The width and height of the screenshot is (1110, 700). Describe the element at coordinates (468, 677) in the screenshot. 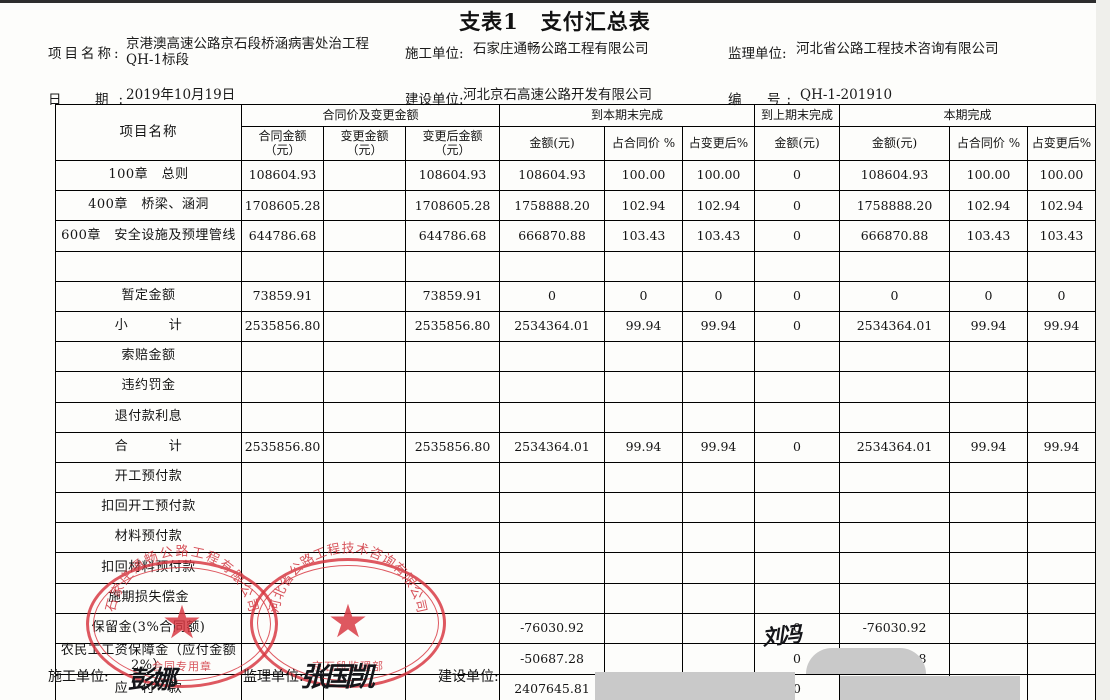

I see `footer-owner-label: 建设单位:` at that location.